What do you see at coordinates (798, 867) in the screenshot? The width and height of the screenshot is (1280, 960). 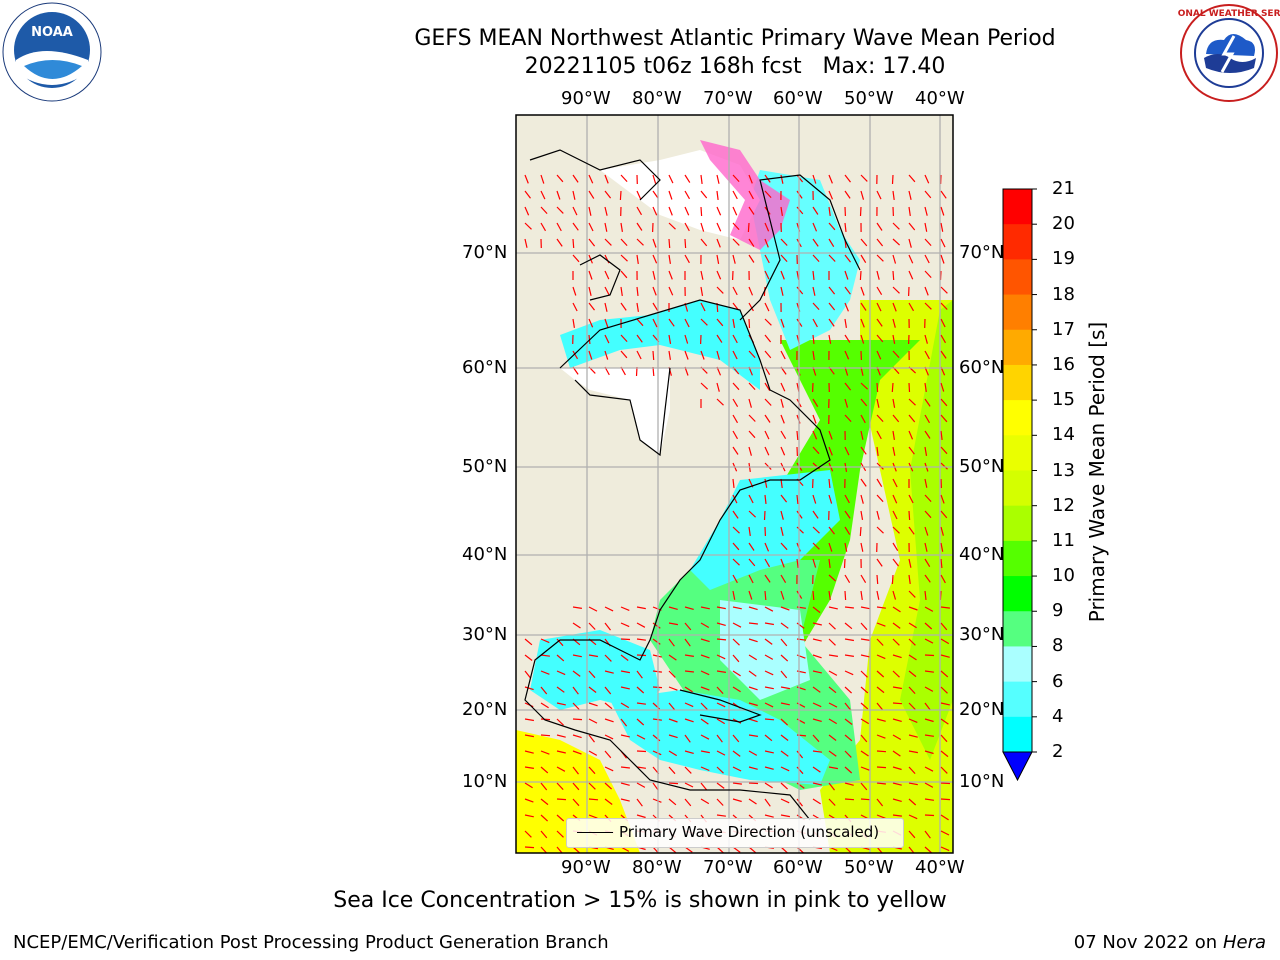 I see `lon-tick-bottom: 60°W` at bounding box center [798, 867].